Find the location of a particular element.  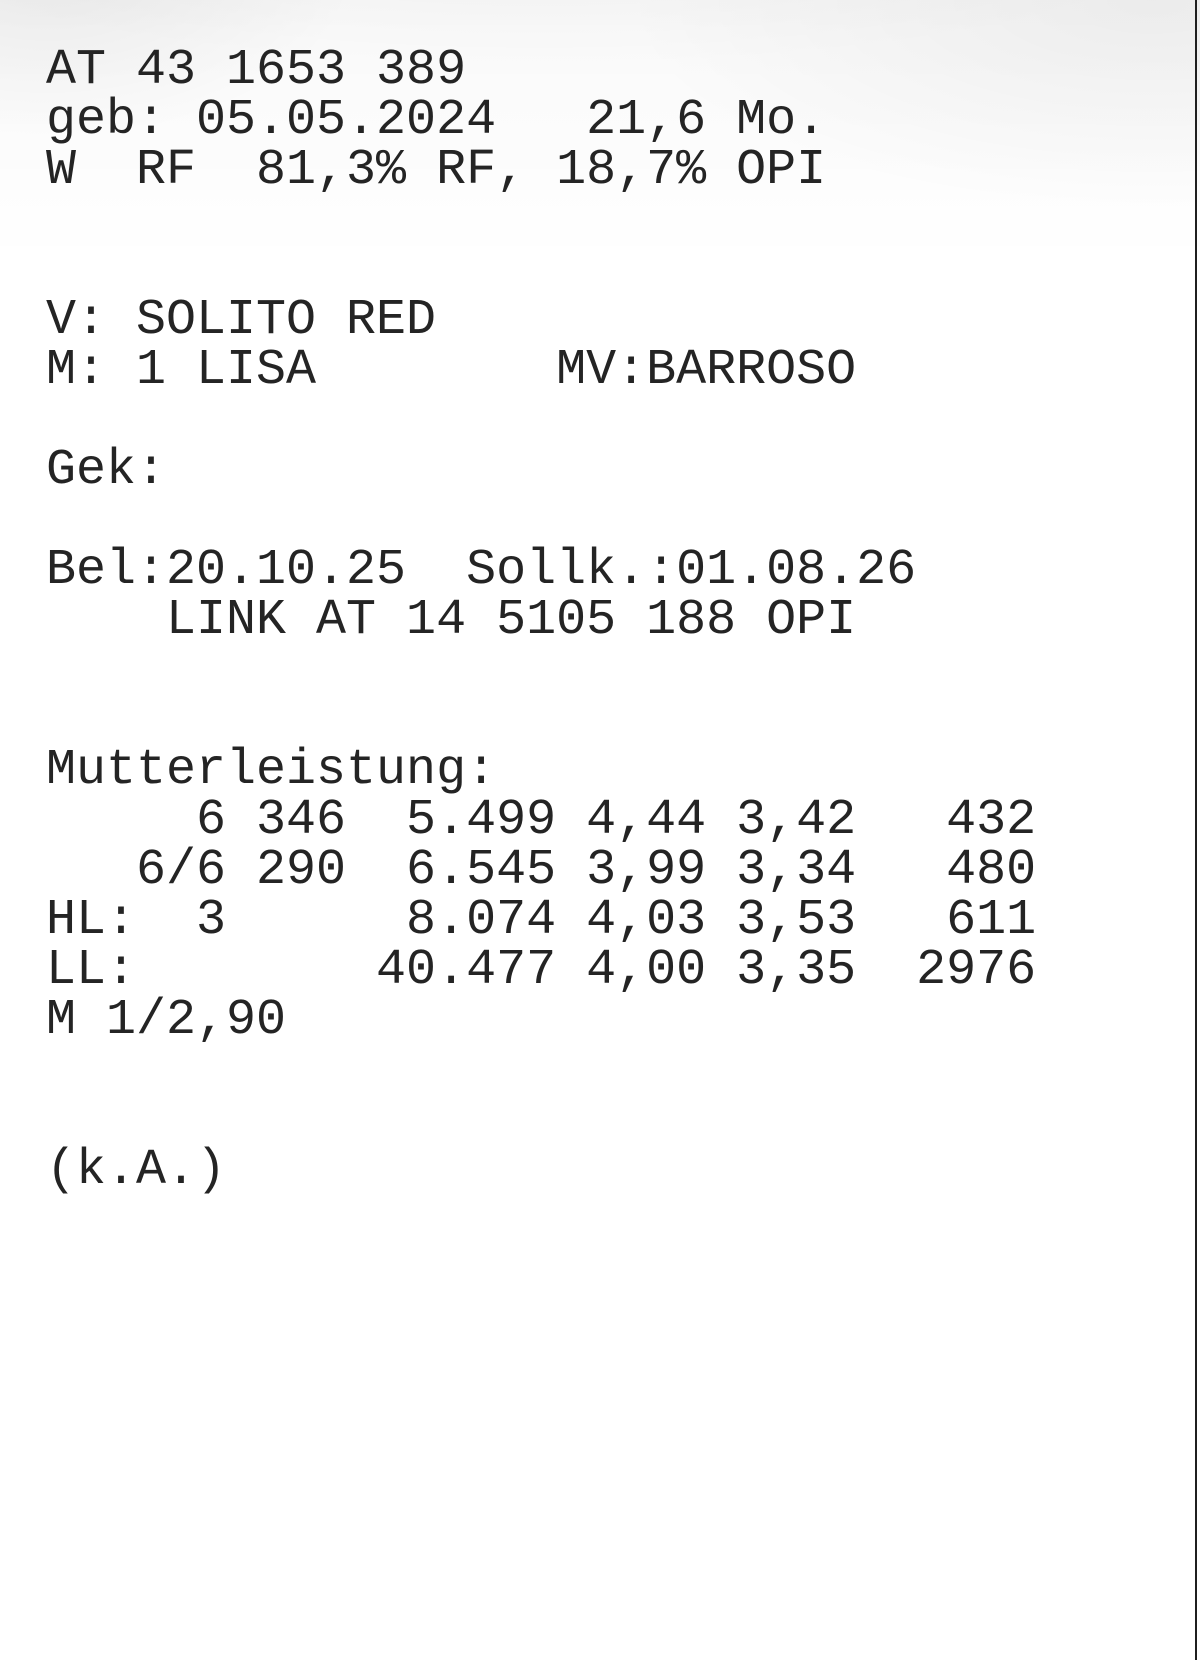

insemination-due-line: Bel:20.10.25 Sollk.:01.08.26 is located at coordinates (481, 570).